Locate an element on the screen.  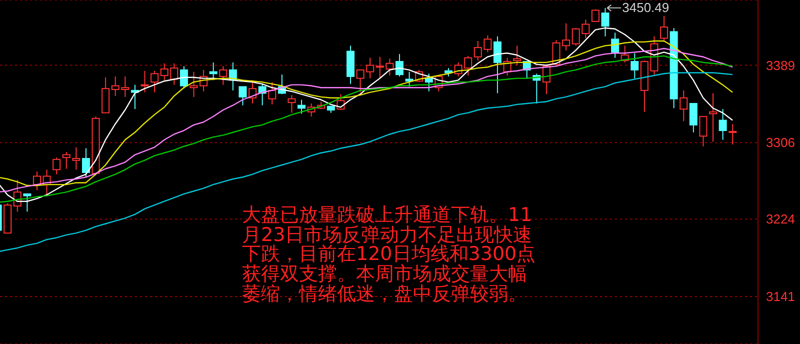
annotation: 大盘已放量跌破上升通道下轨。11月23日市场反弹动力不足出现快速下跌，目前在120日均线和3300点获得双支撑。本周市场成交量大幅萎缩，情绪低迷，盘中反弹较弱。 is located at coordinates (389, 254).